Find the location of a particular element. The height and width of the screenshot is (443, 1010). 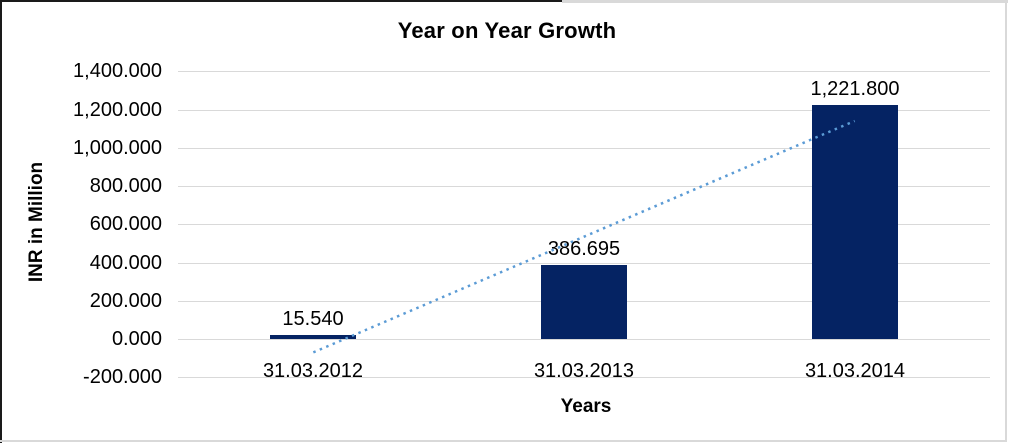

y-tick-label: 1,000.000 is located at coordinates (117, 148).